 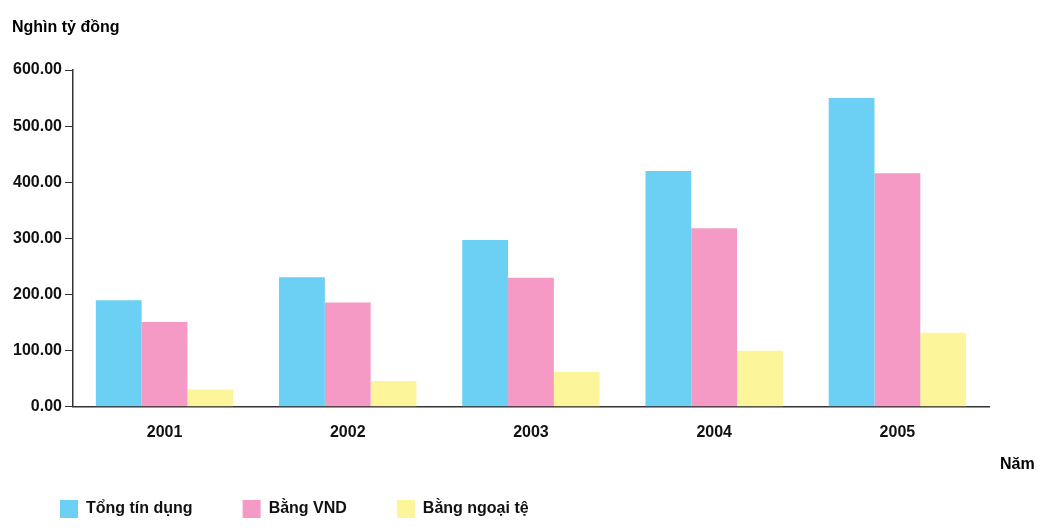 I want to click on legend-label: Bằng ngoại tệ, so click(x=475, y=507).